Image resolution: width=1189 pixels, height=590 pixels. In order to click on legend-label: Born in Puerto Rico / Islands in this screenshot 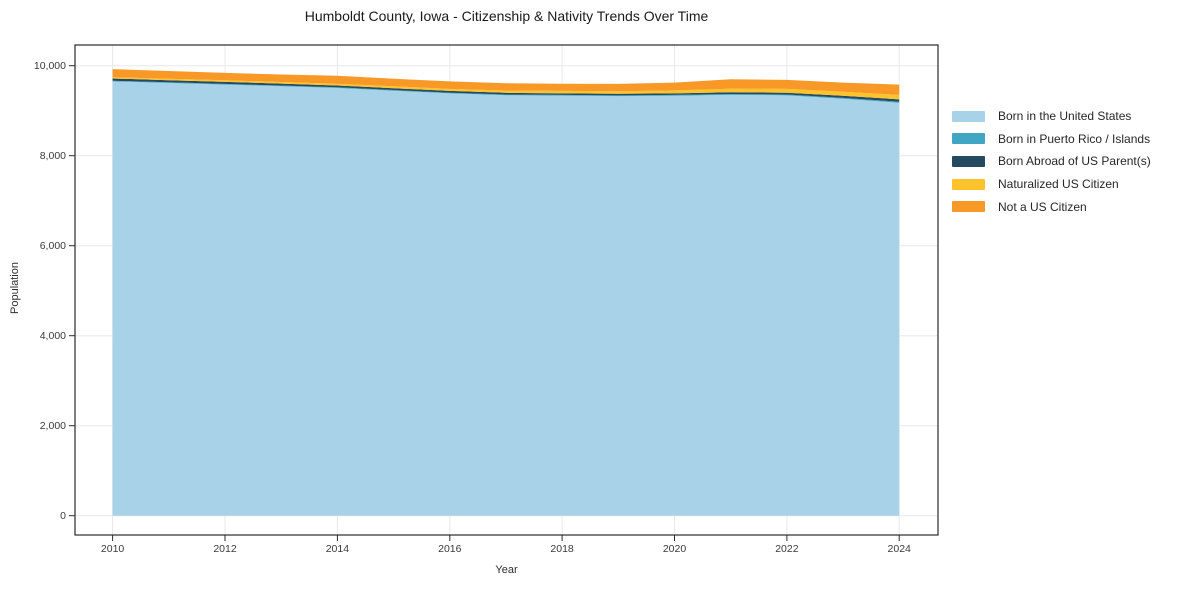, I will do `click(1074, 138)`.